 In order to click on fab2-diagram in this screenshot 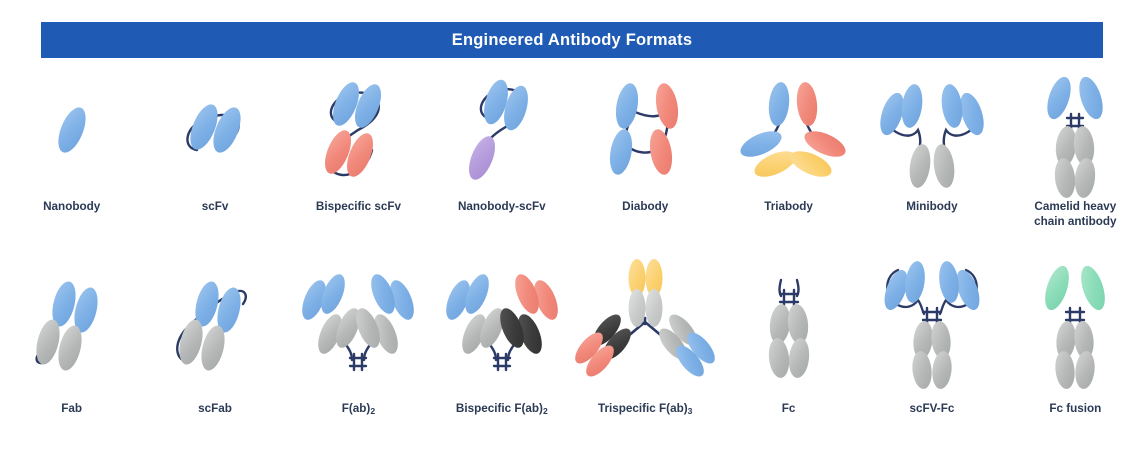, I will do `click(358, 330)`.